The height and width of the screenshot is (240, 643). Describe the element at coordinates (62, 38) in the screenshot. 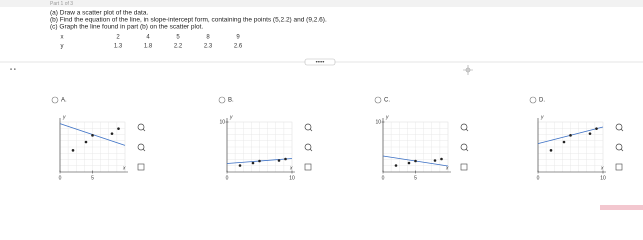

I see `table-header: x` at that location.